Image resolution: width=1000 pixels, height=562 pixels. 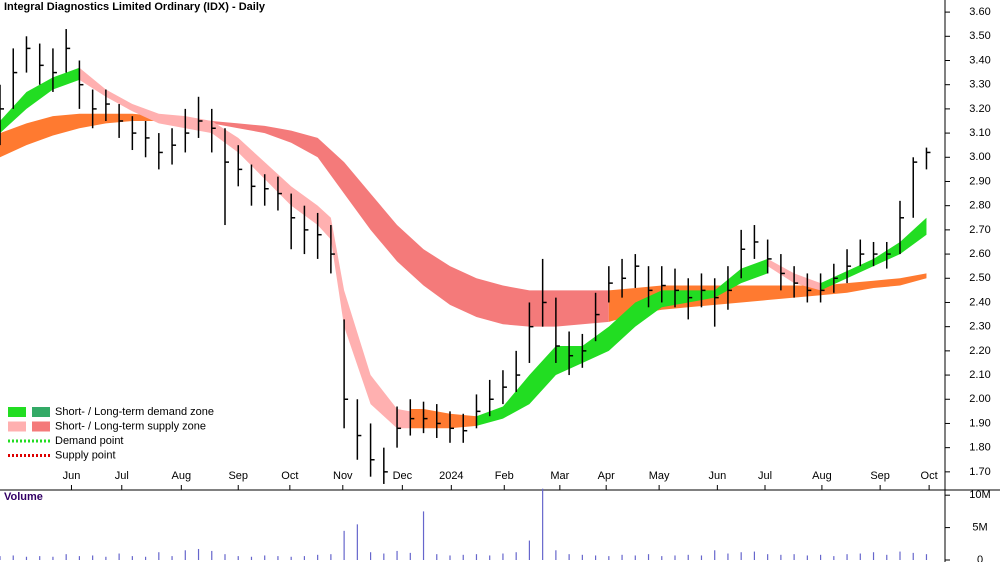 What do you see at coordinates (980, 558) in the screenshot?
I see `y-tick-label: 0` at bounding box center [980, 558].